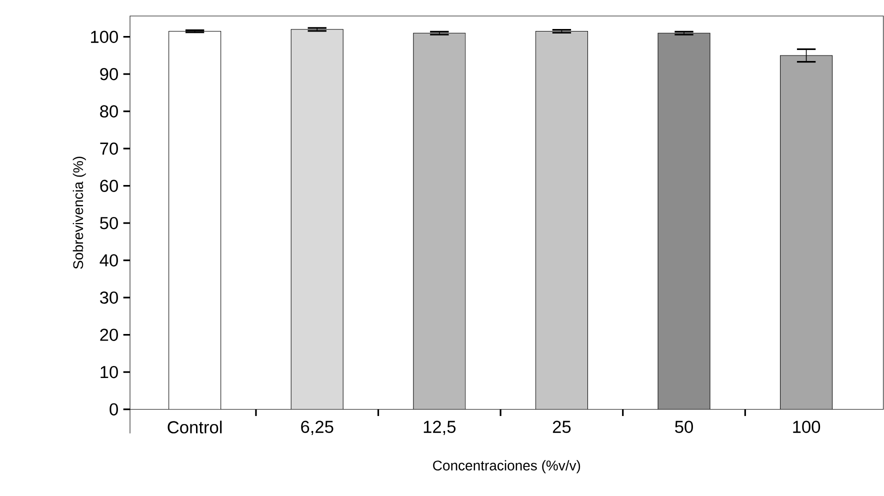 Image resolution: width=884 pixels, height=496 pixels. What do you see at coordinates (109, 372) in the screenshot?
I see `y-tick-label: 10` at bounding box center [109, 372].